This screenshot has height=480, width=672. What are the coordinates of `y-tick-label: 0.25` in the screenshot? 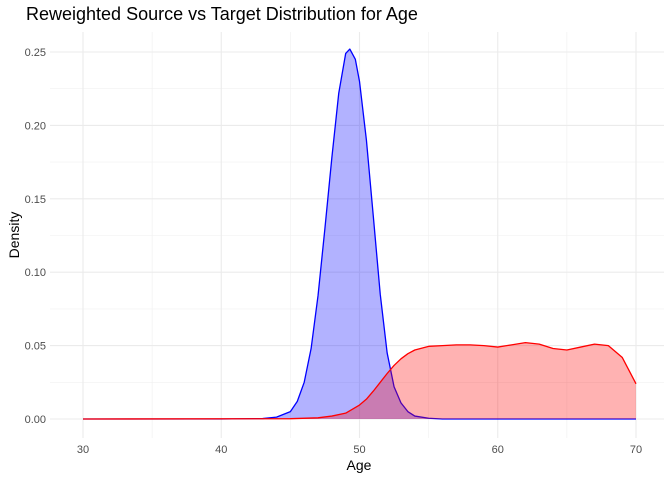 It's located at (35, 53).